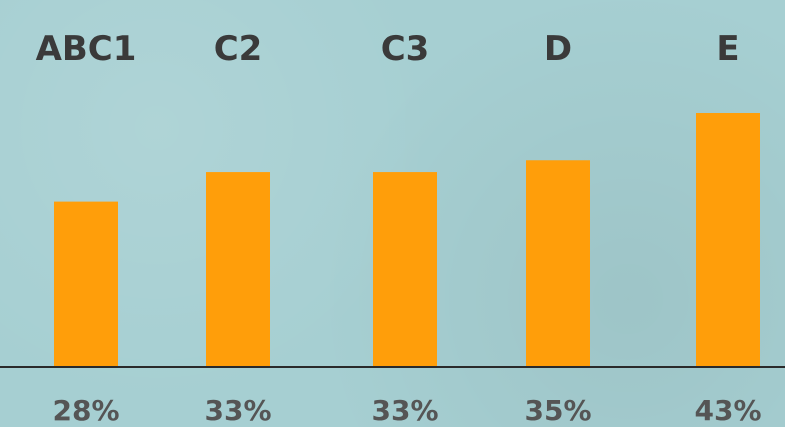 The width and height of the screenshot is (785, 427). What do you see at coordinates (237, 410) in the screenshot?
I see `value-label-c2: 33%` at bounding box center [237, 410].